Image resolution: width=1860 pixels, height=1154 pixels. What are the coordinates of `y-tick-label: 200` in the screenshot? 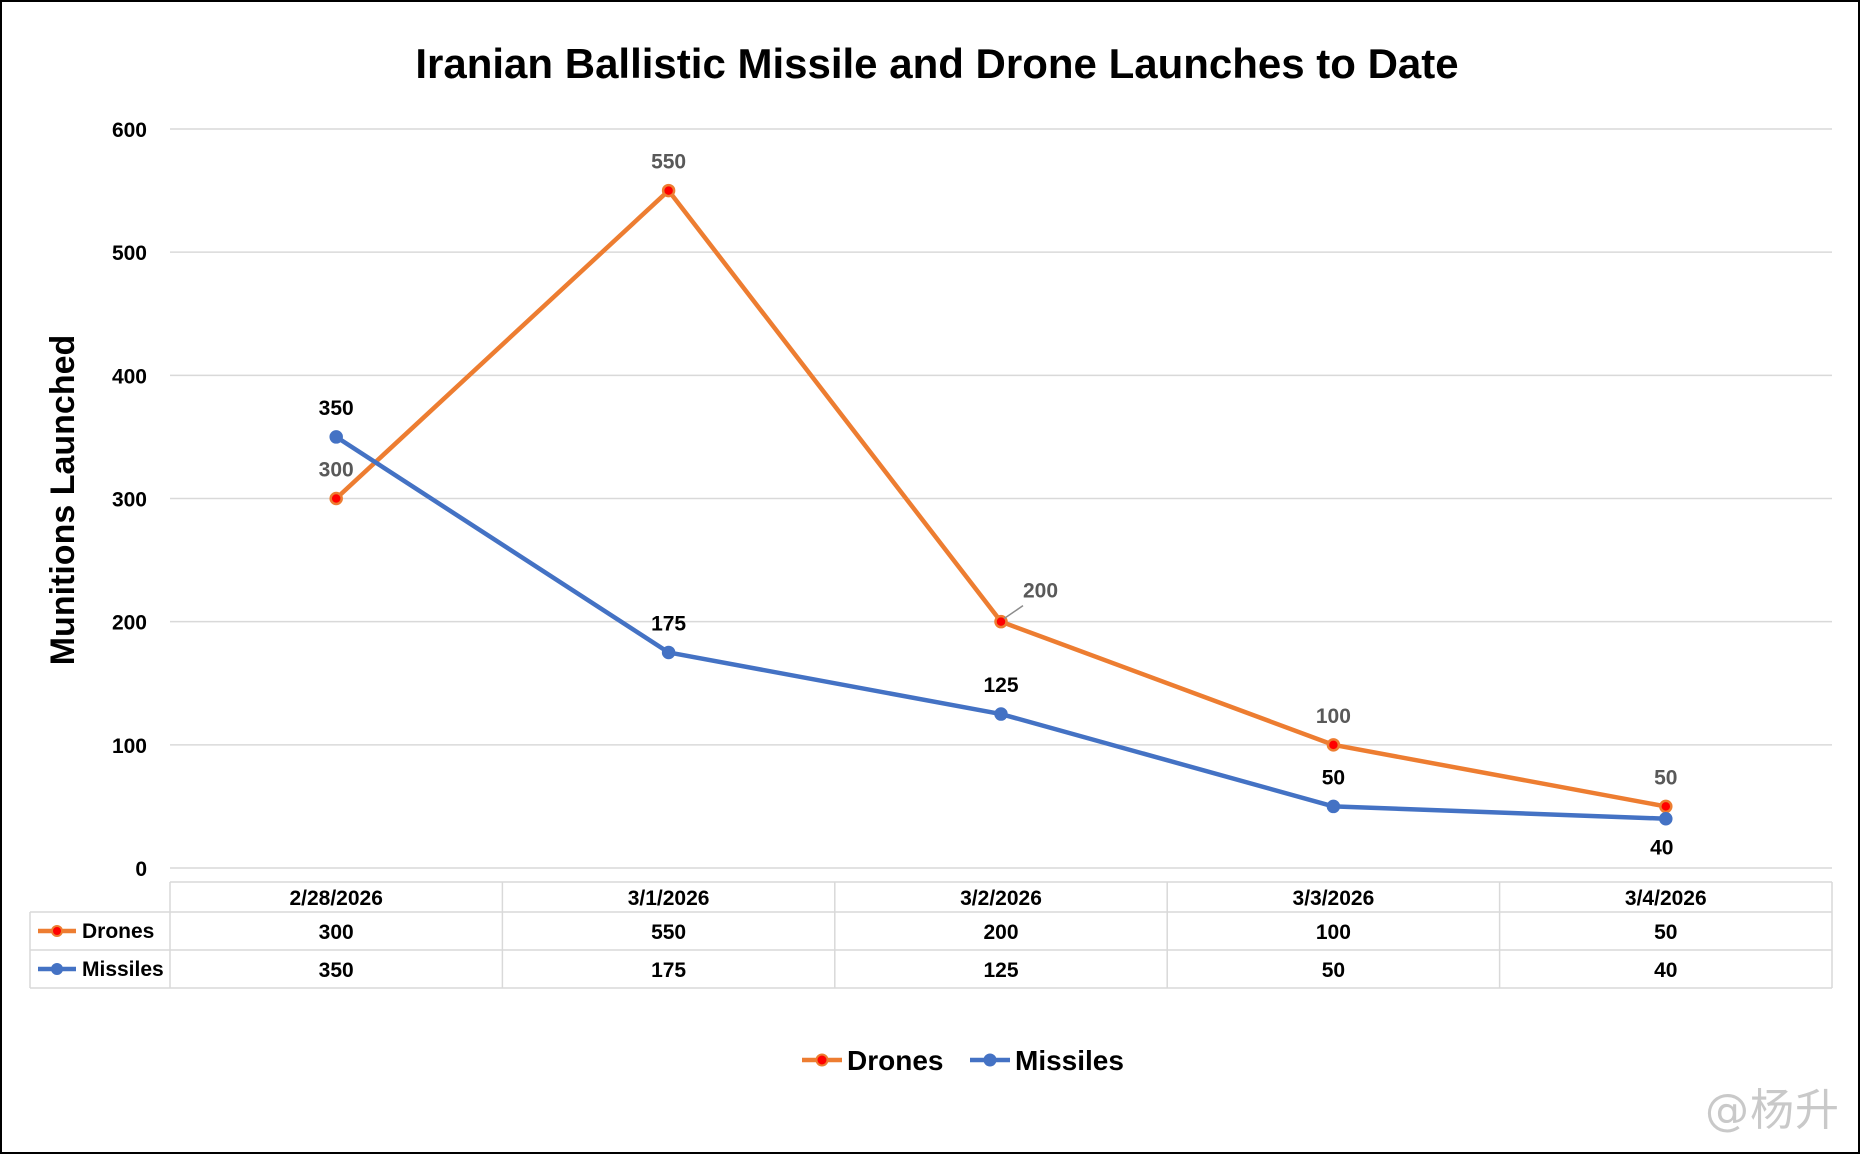 It's located at (129, 623).